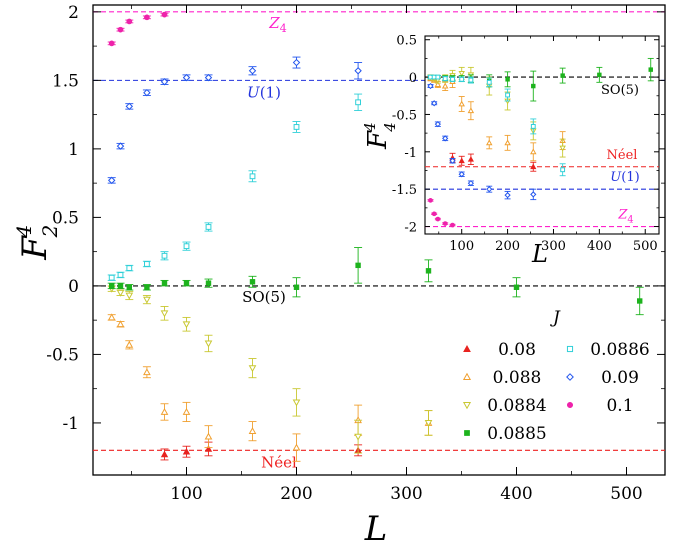 The image size is (689, 552). What do you see at coordinates (73, 150) in the screenshot?
I see `y-tick-label: 1` at bounding box center [73, 150].